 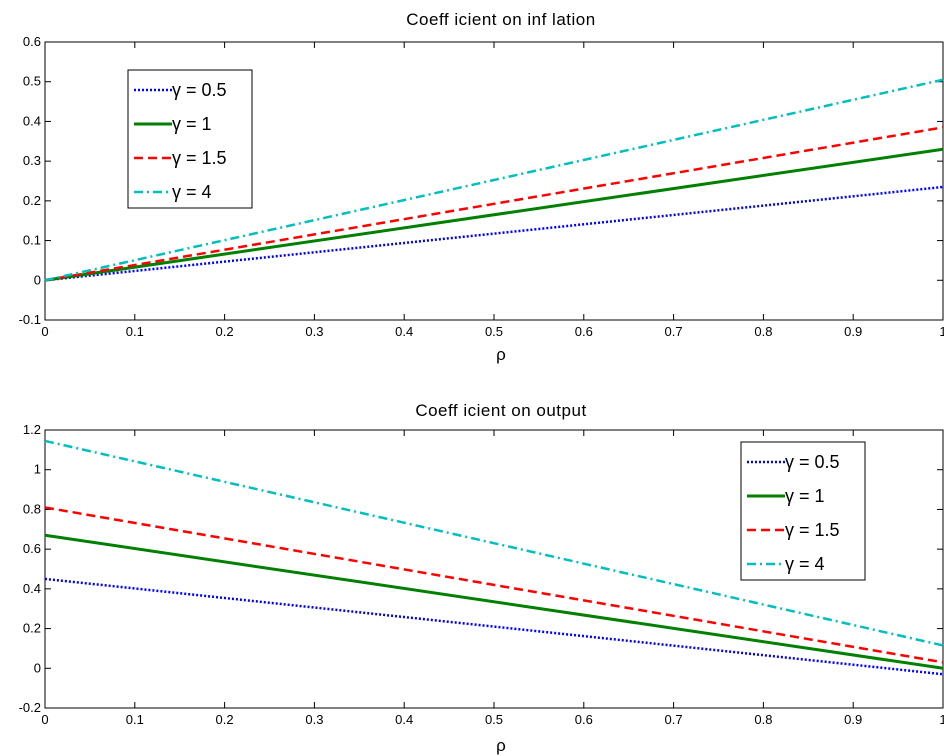 I want to click on chart-title: Coeff icient on inf lation, so click(x=500, y=19).